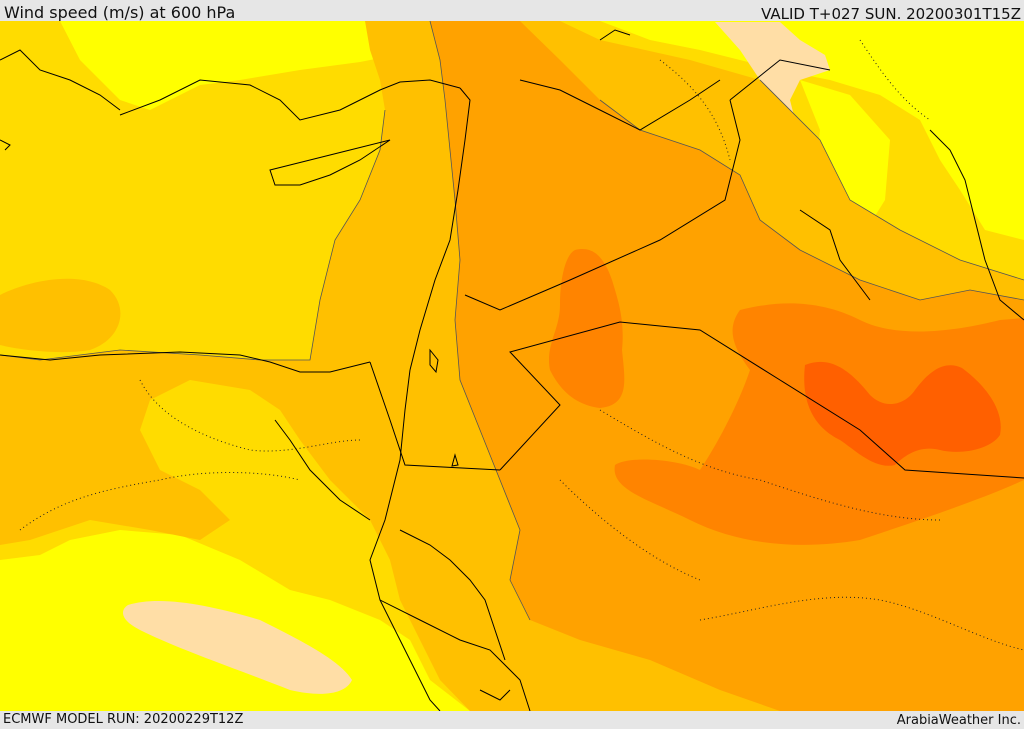  I want to click on field-dark-orange-west, so click(586, 328).